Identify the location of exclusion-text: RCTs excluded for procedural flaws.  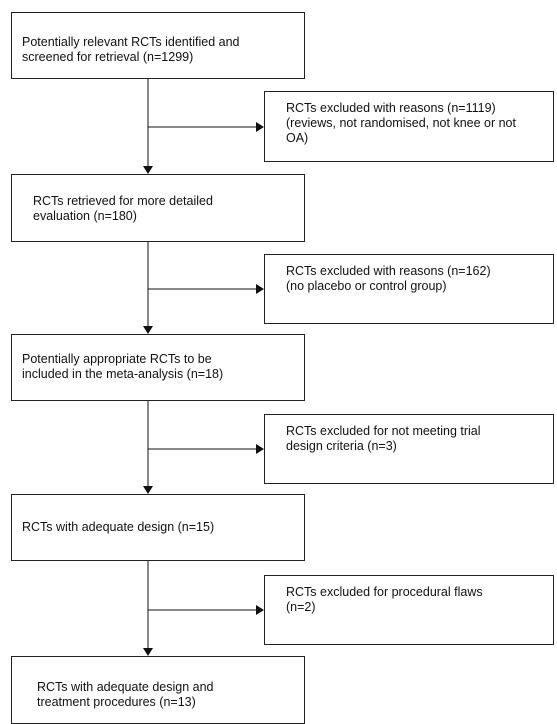
(384, 592).